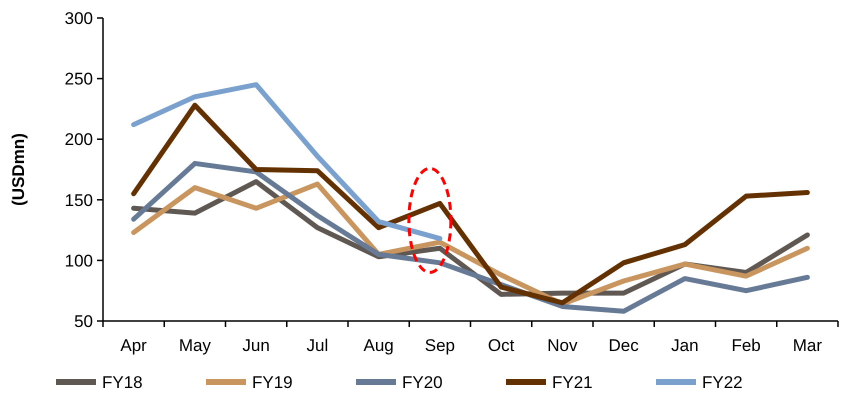  What do you see at coordinates (807, 345) in the screenshot?
I see `x-tick-label: Mar` at bounding box center [807, 345].